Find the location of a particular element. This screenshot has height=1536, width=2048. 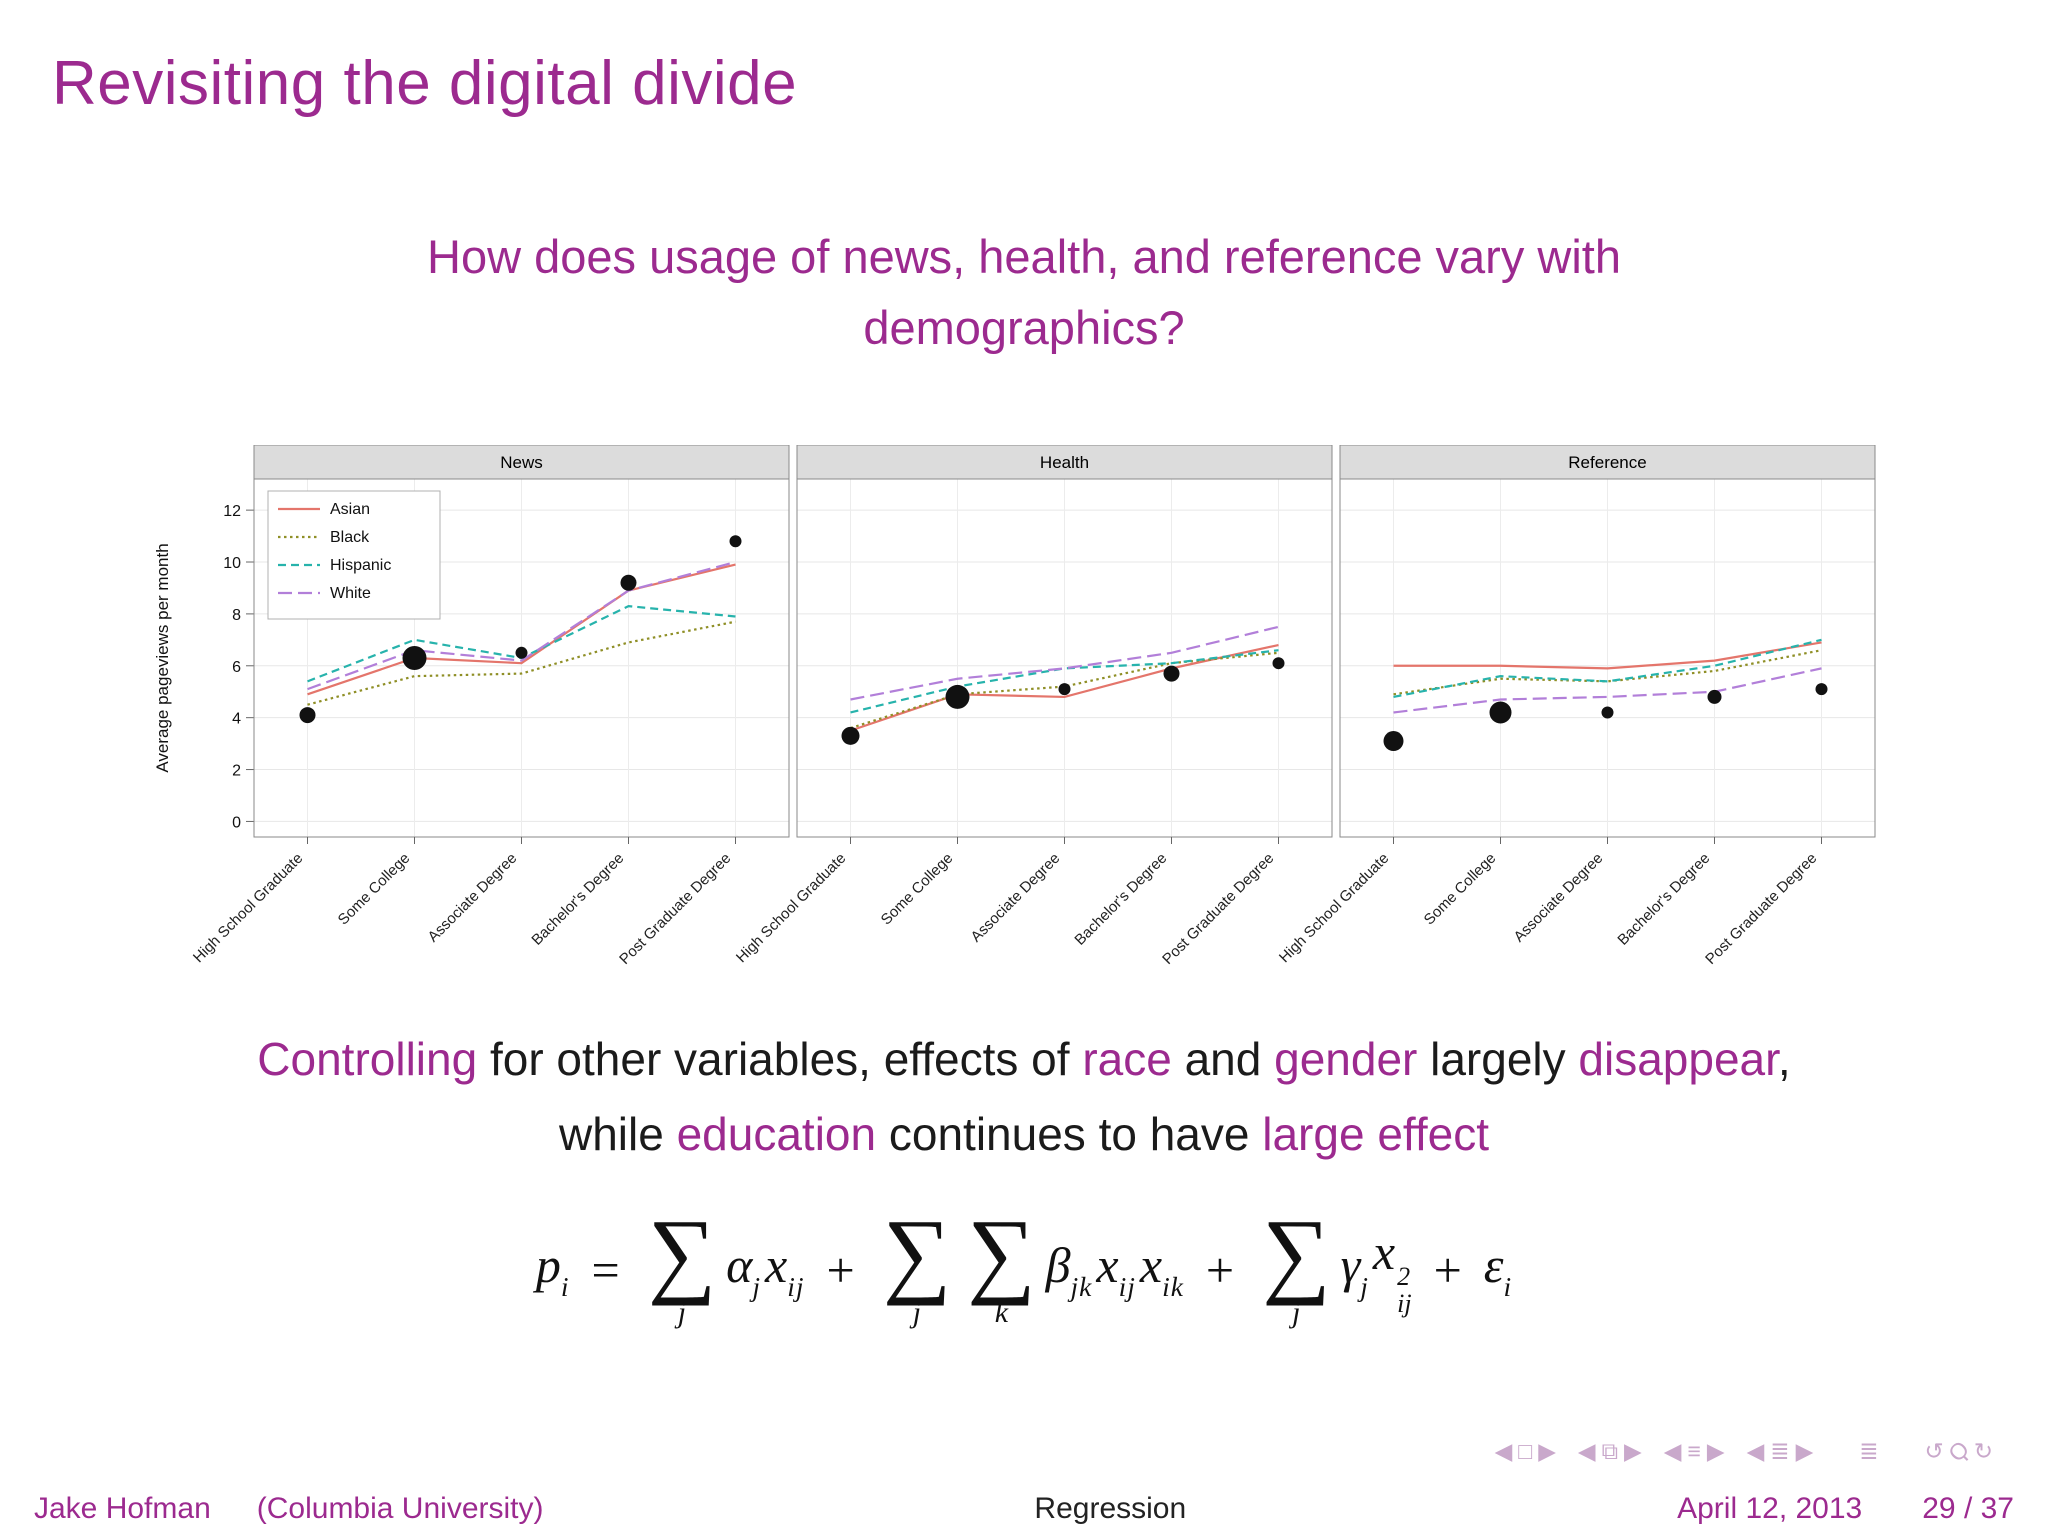

frames-icon: ⧉ is located at coordinates (1610, 1451).